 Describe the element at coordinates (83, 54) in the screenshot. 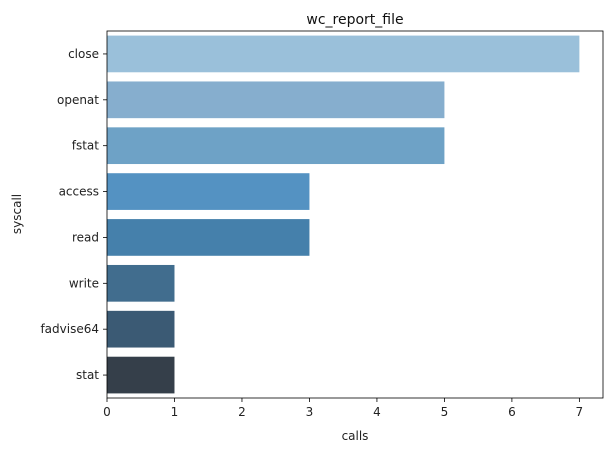

I see `y-tick-label: close` at that location.